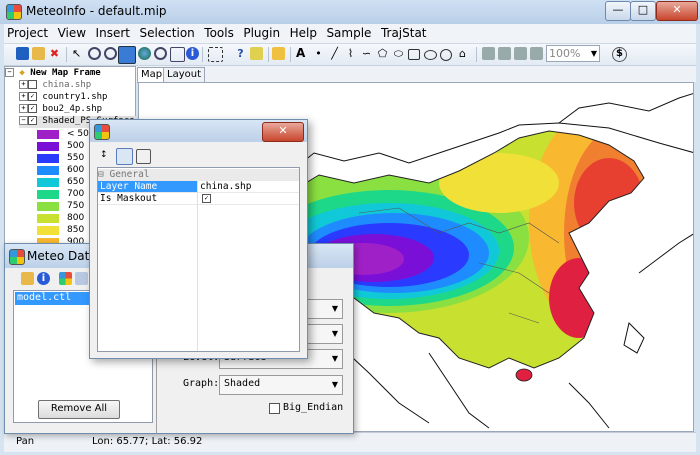  What do you see at coordinates (278, 53) in the screenshot?
I see `edit-icon` at bounding box center [278, 53].